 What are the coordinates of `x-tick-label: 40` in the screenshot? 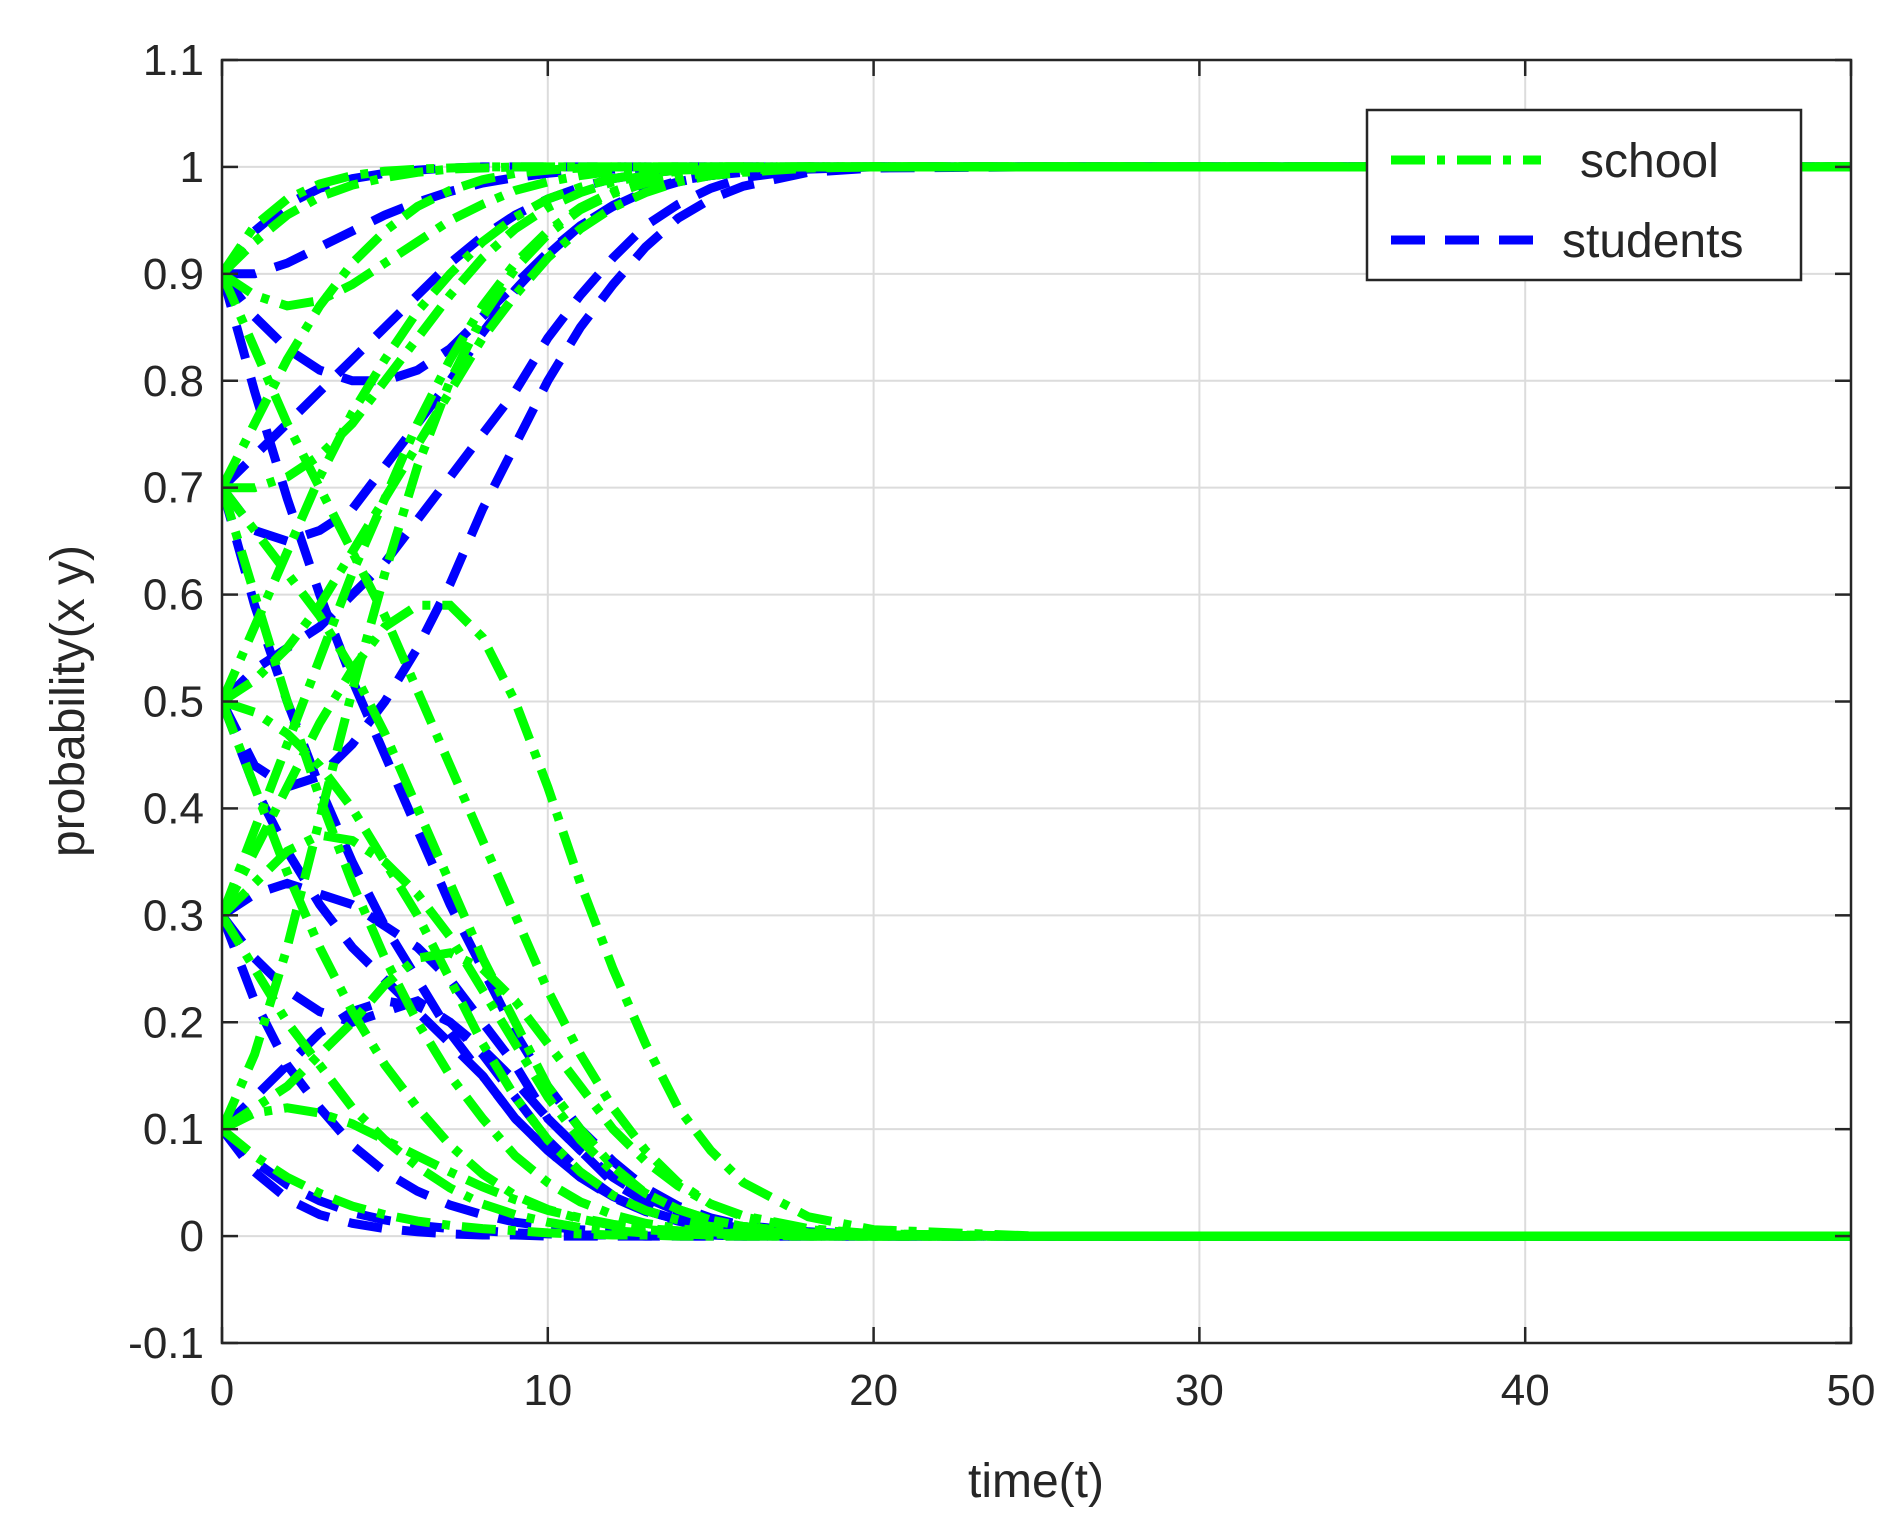 It's located at (1525, 1390).